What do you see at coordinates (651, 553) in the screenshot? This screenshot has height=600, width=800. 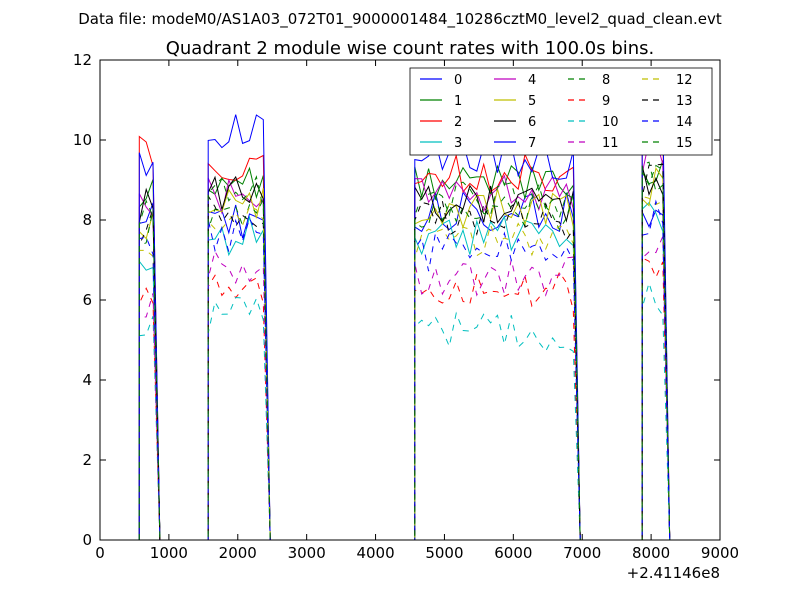 I see `x-tick-label: 8000` at bounding box center [651, 553].